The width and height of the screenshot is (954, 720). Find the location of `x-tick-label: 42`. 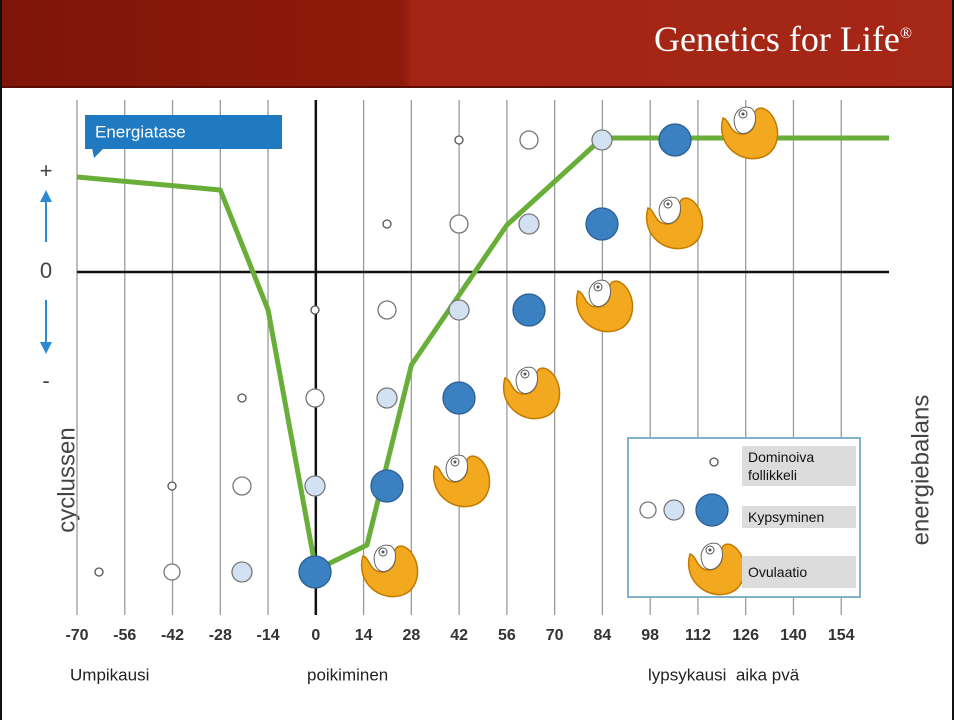

x-tick-label: 42 is located at coordinates (459, 635).